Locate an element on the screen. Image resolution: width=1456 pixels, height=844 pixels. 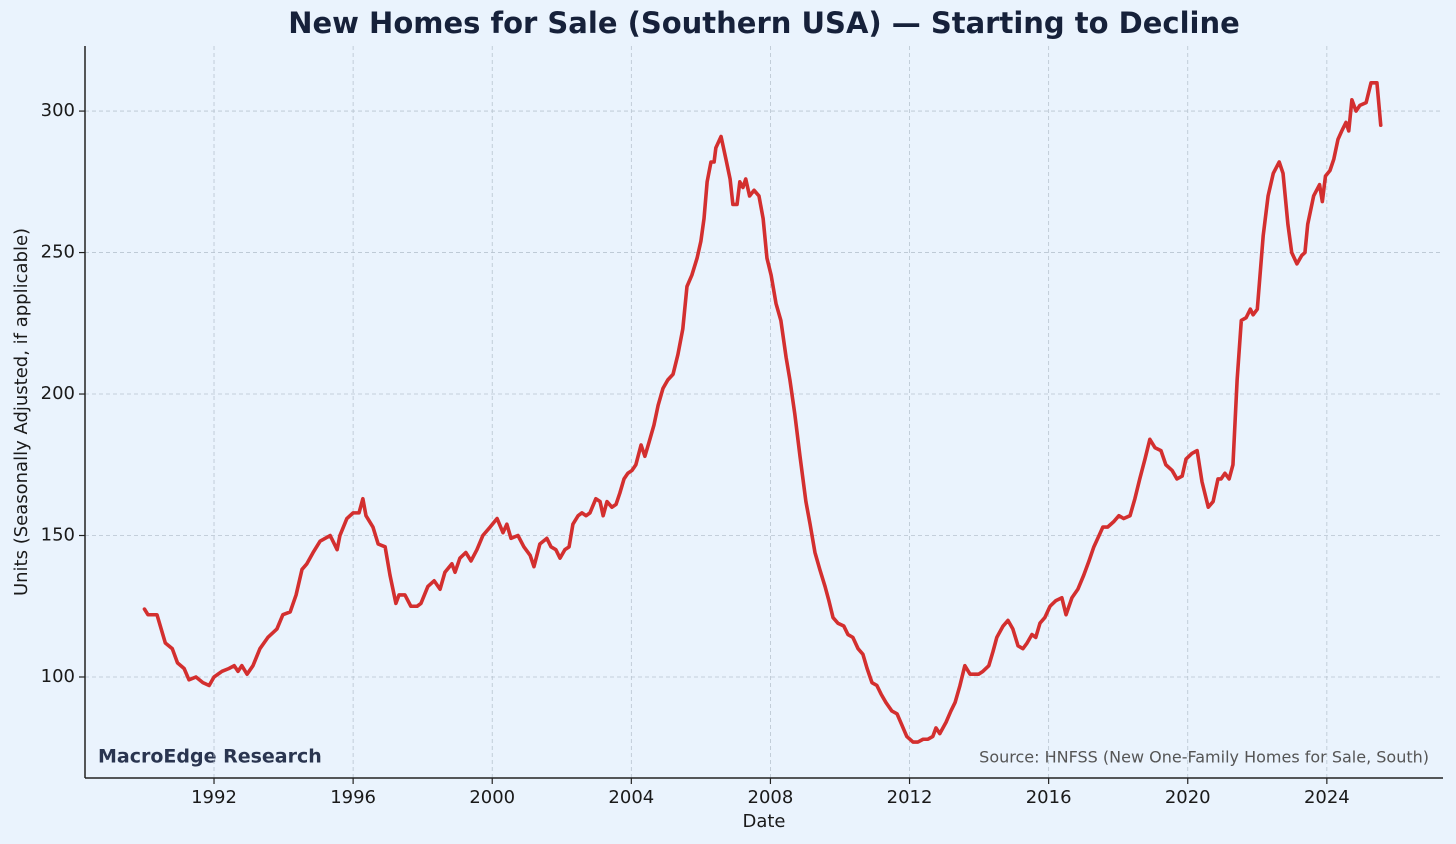
x-tick-label: 2008 is located at coordinates (771, 797).